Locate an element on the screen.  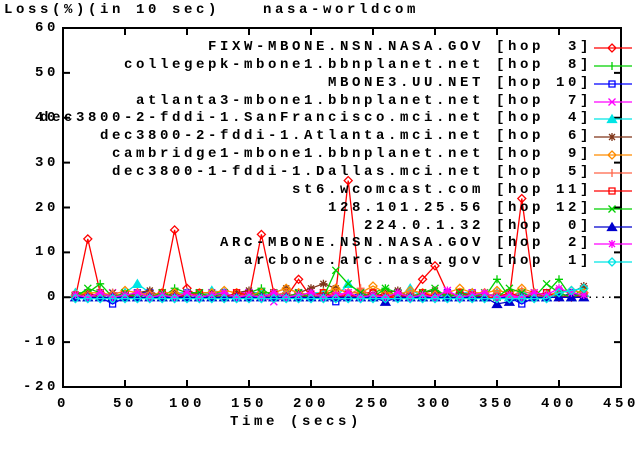
x-tick-label-350: 350 is located at coordinates (497, 404).